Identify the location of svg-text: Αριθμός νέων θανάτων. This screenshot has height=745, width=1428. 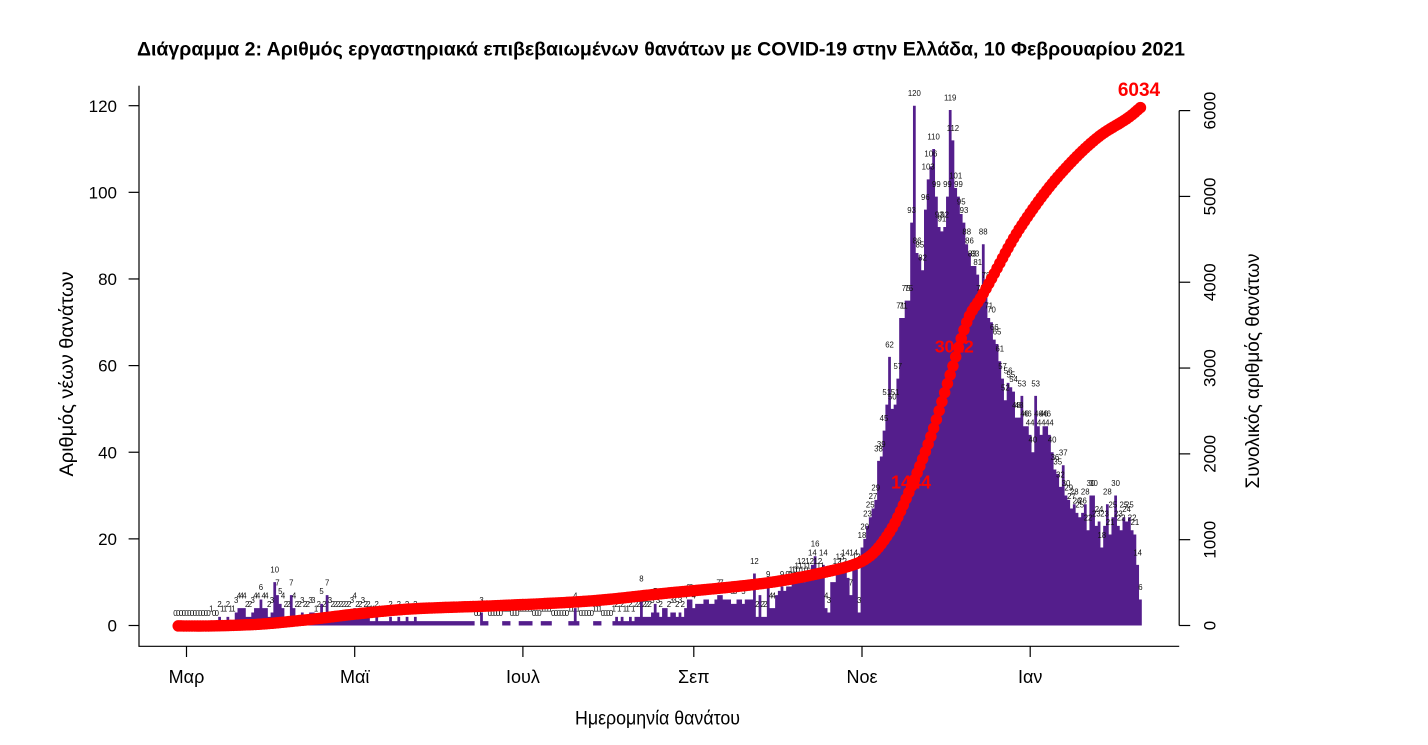
(67, 374).